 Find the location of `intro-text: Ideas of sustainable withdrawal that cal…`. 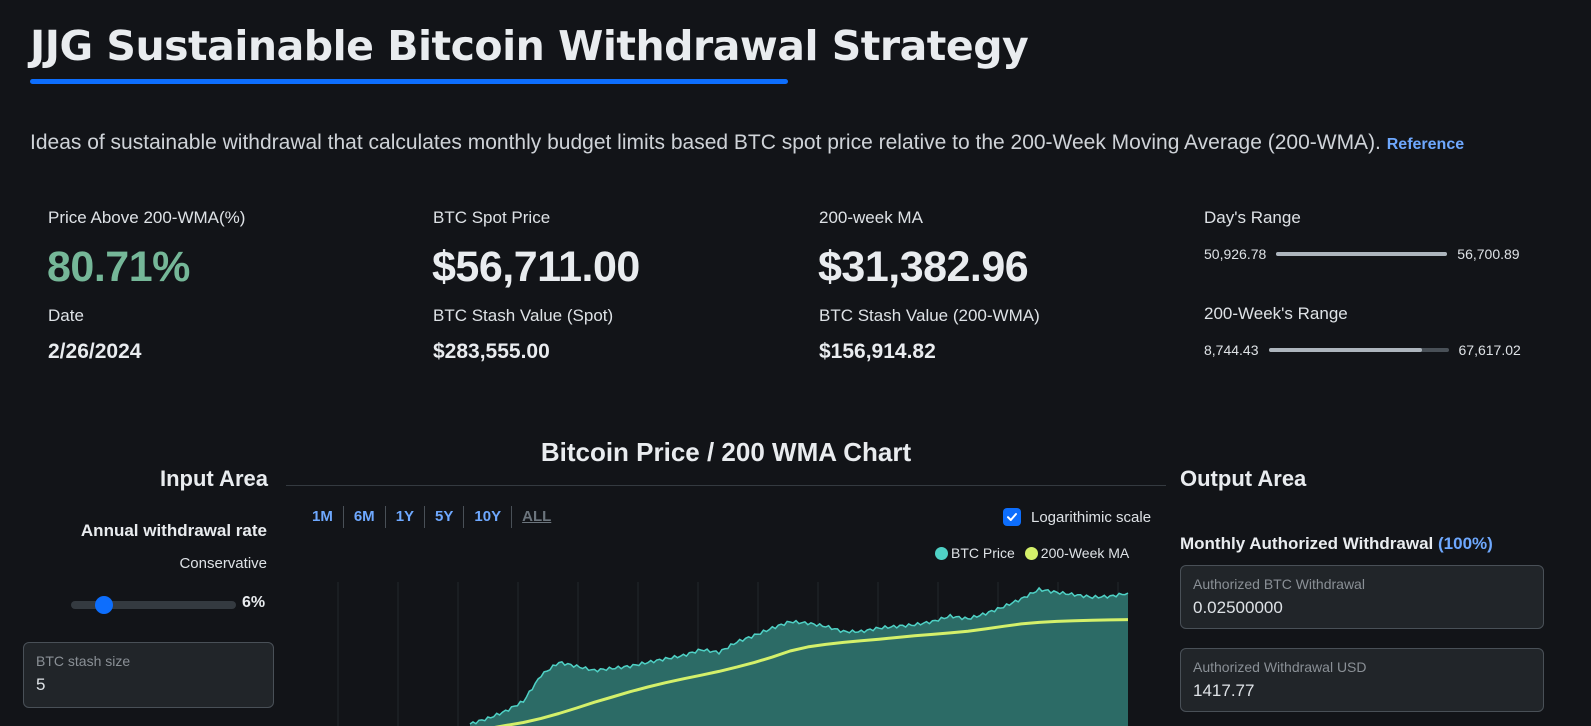

intro-text: Ideas of sustainable withdrawal that cal… is located at coordinates (747, 143).